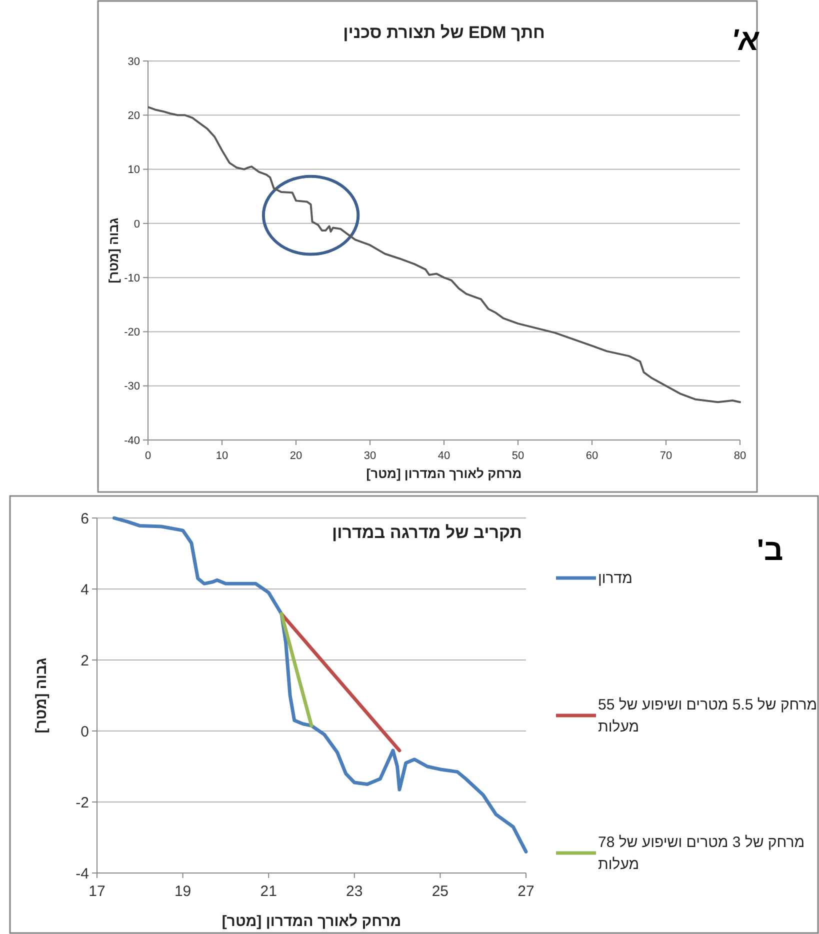 The width and height of the screenshot is (819, 934). What do you see at coordinates (97, 891) in the screenshot?
I see `x-tick-label: 17` at bounding box center [97, 891].